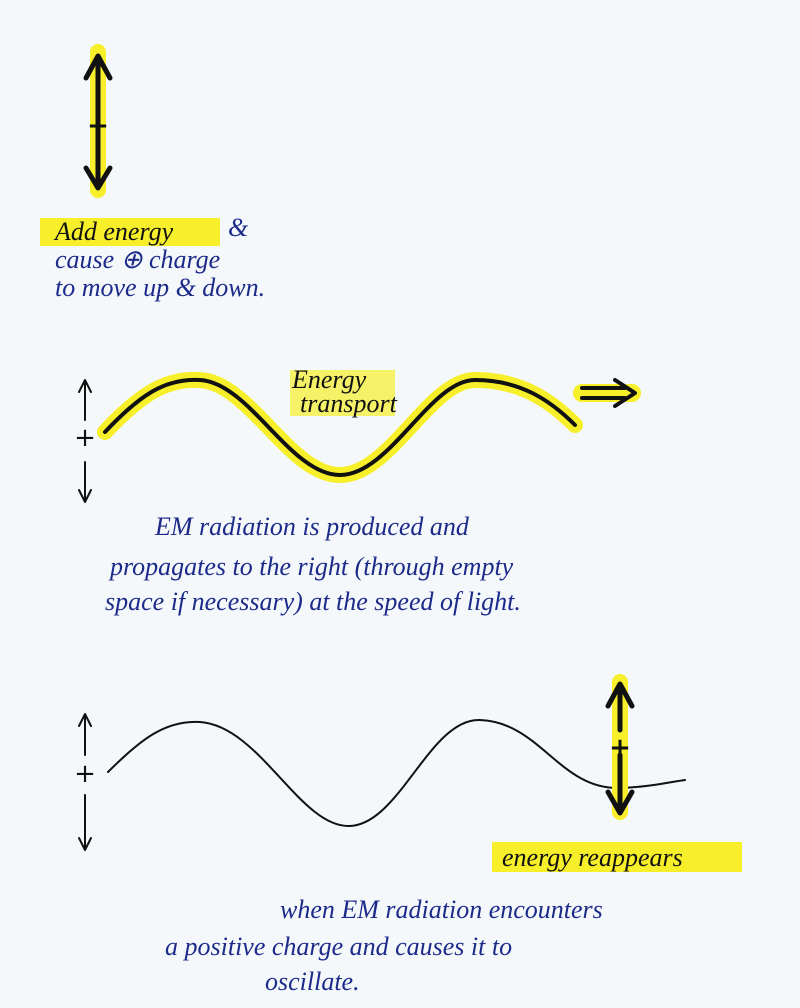 The height and width of the screenshot is (1008, 800). Describe the element at coordinates (592, 857) in the screenshot. I see `highlight-text: energy reappears` at that location.